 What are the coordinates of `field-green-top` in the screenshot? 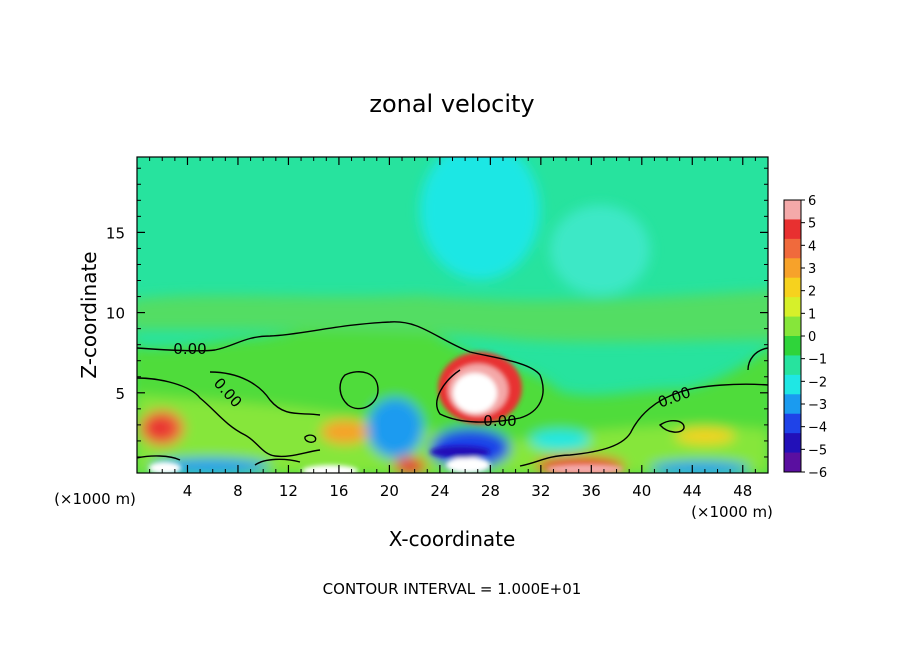 It's located at (452, 316).